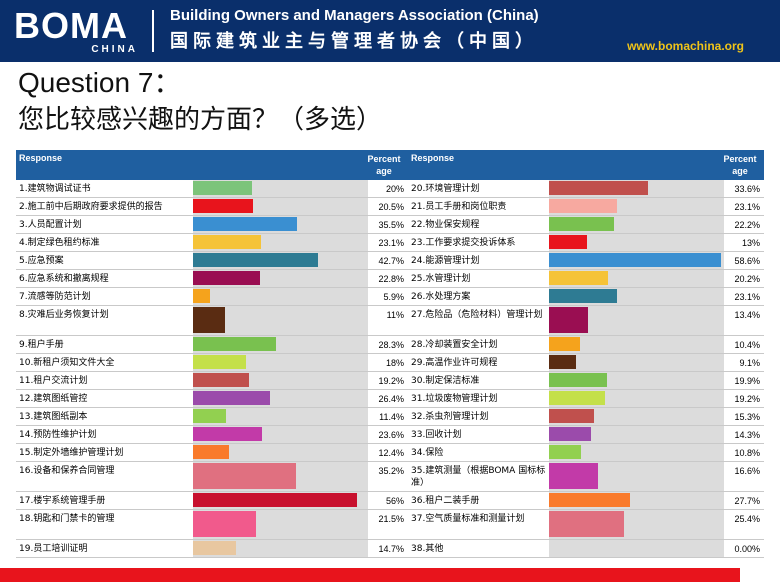 The image size is (780, 582). Describe the element at coordinates (67, 363) in the screenshot. I see `response-label: 10.新租户须知文件大全` at that location.